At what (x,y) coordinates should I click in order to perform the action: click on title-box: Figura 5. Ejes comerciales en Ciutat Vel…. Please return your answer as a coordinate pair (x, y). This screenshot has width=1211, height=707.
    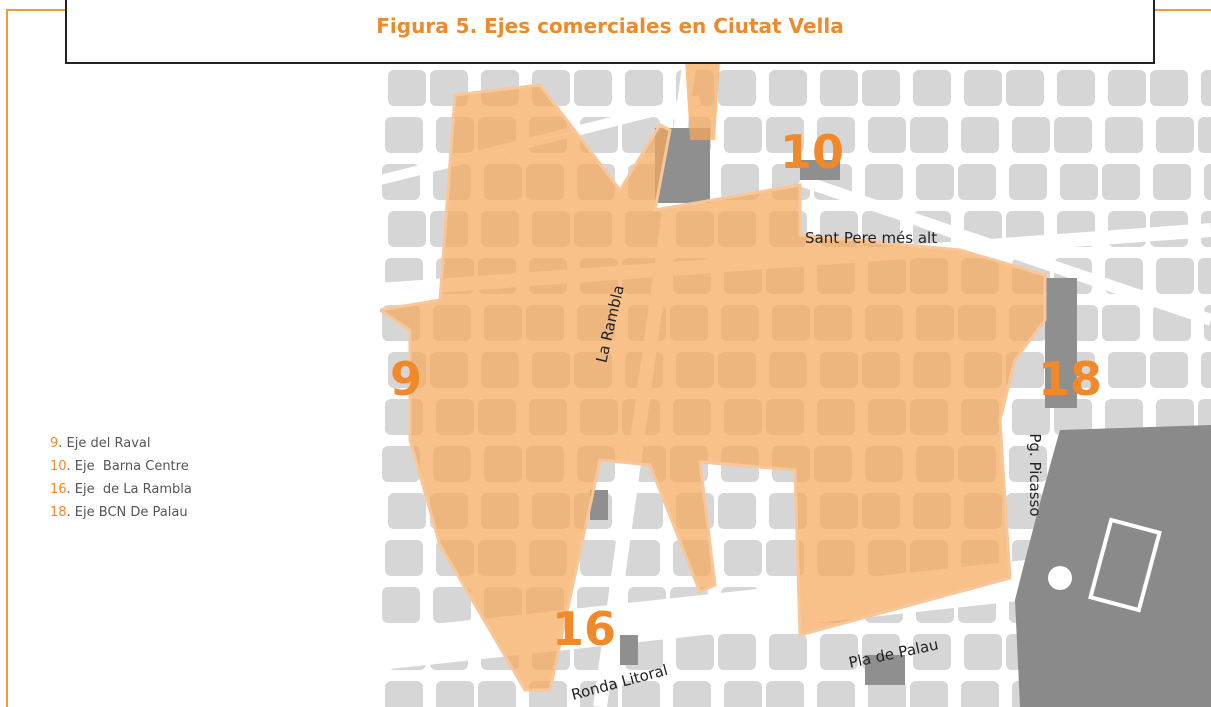
    Looking at the image, I should click on (610, 32).